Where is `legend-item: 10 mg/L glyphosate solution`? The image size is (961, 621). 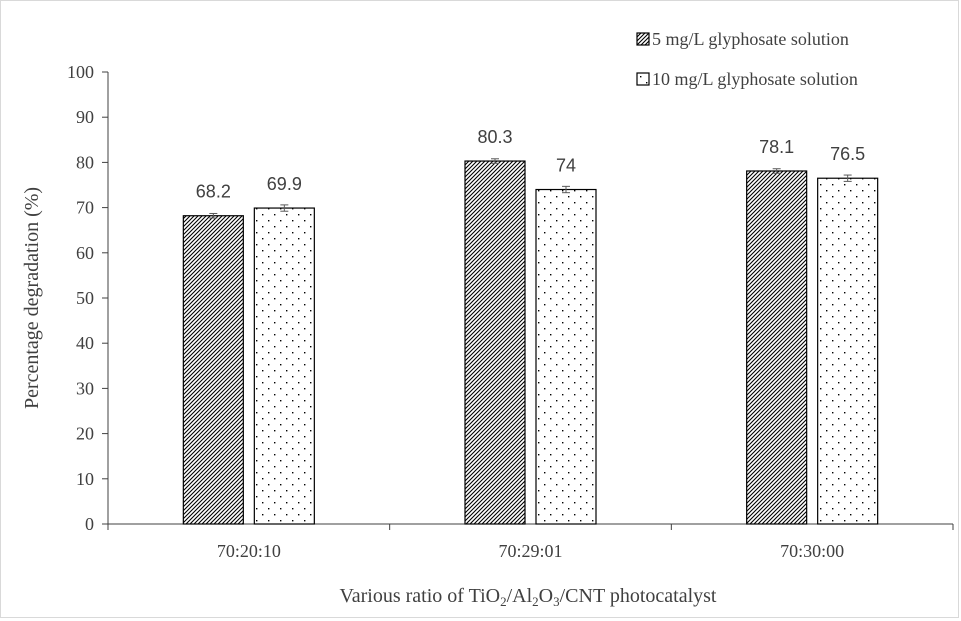
legend-item: 10 mg/L glyphosate solution is located at coordinates (747, 79).